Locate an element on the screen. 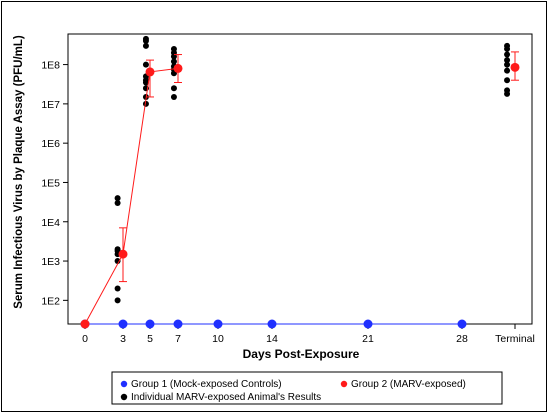 The width and height of the screenshot is (550, 415). x-tick-label: 14 is located at coordinates (272, 339).